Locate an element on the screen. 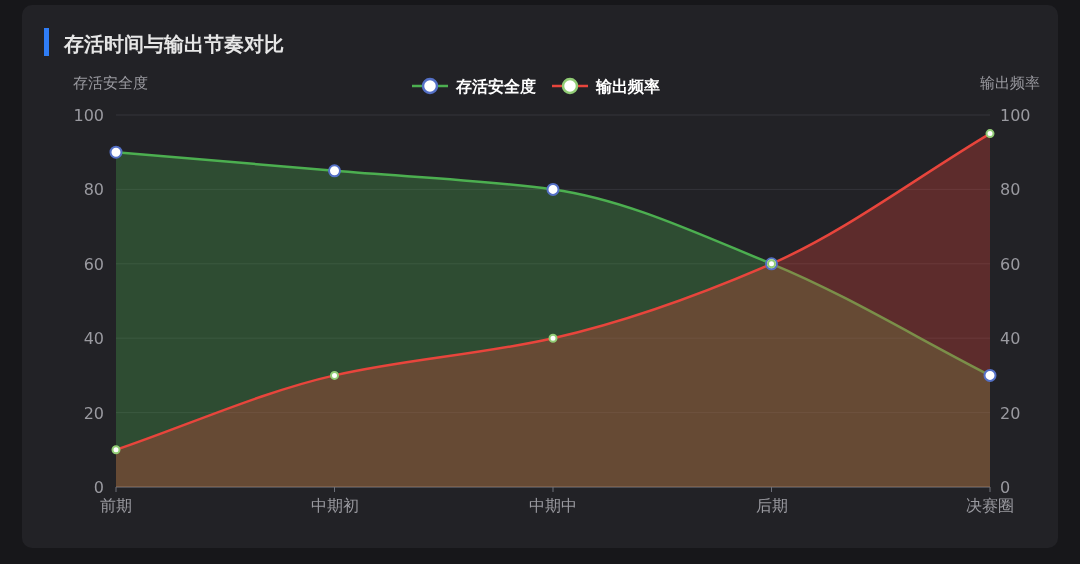  y2-tick-label: 80 is located at coordinates (1010, 190).